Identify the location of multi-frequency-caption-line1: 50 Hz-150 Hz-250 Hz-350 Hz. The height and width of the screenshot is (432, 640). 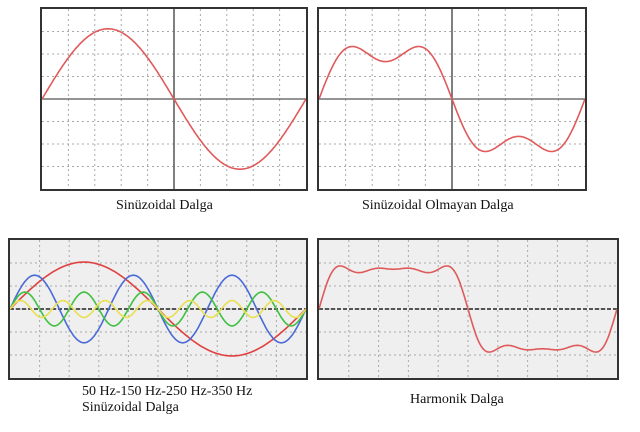
(167, 391).